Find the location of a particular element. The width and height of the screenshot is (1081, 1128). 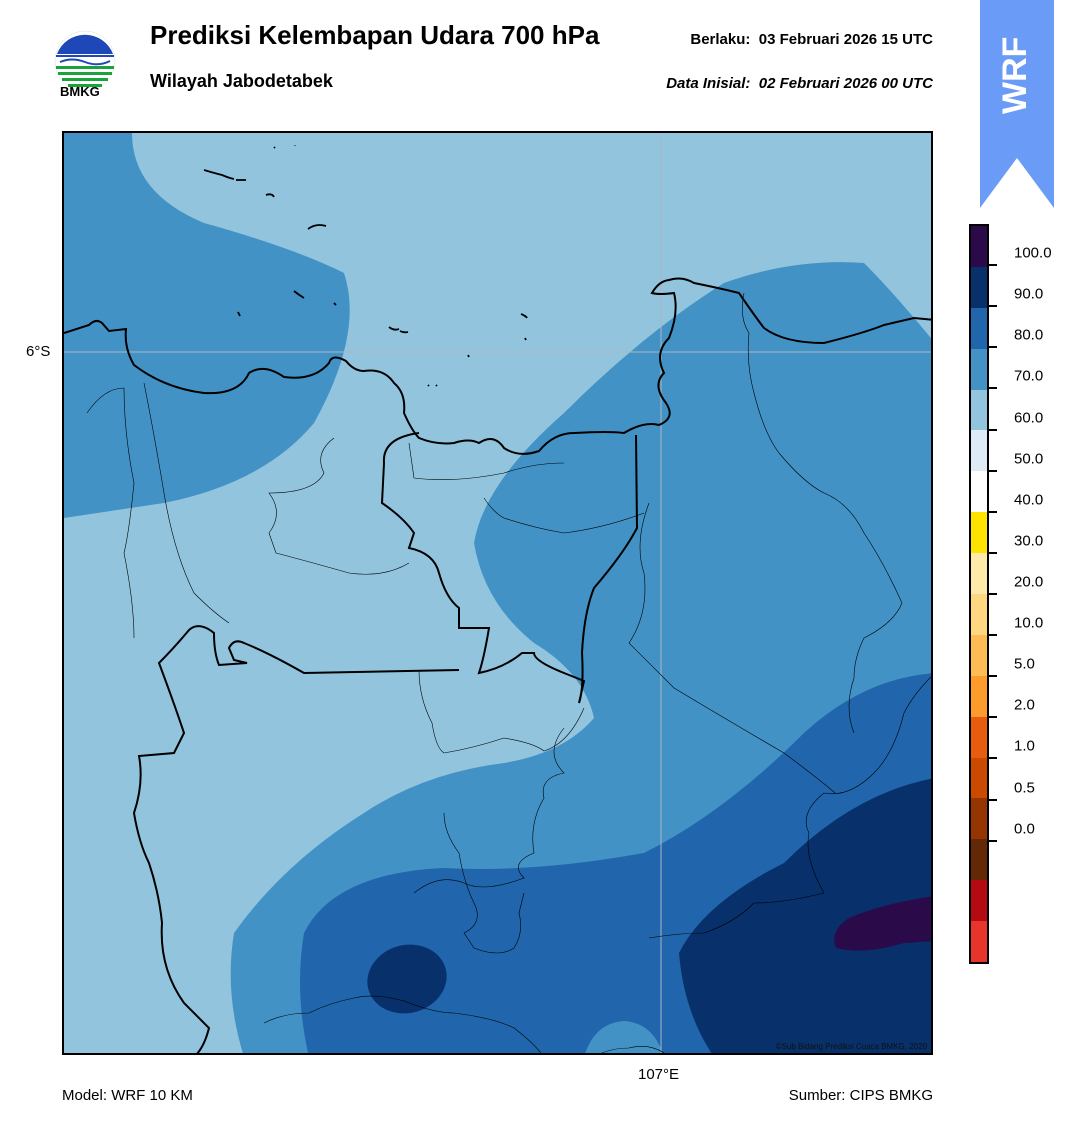

init-time: Data Inisial: 02 Februari 2026 00 UTC is located at coordinates (799, 83).